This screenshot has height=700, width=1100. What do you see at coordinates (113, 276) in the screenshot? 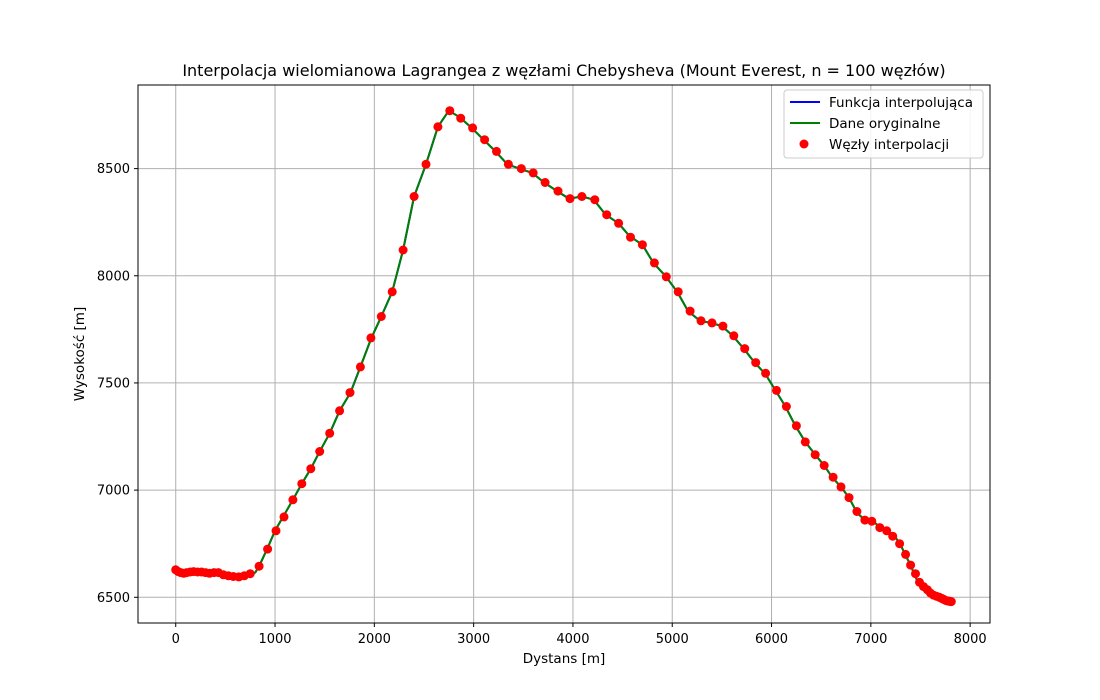
I see `y-tick-label: 8000` at bounding box center [113, 276].